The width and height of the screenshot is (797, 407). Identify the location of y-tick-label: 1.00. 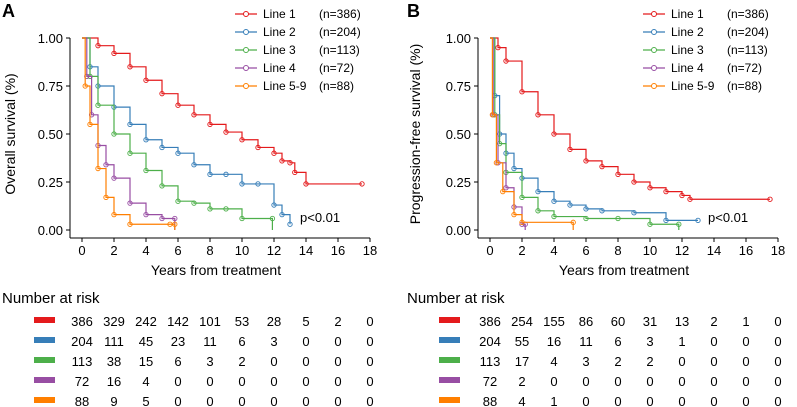
(458, 38).